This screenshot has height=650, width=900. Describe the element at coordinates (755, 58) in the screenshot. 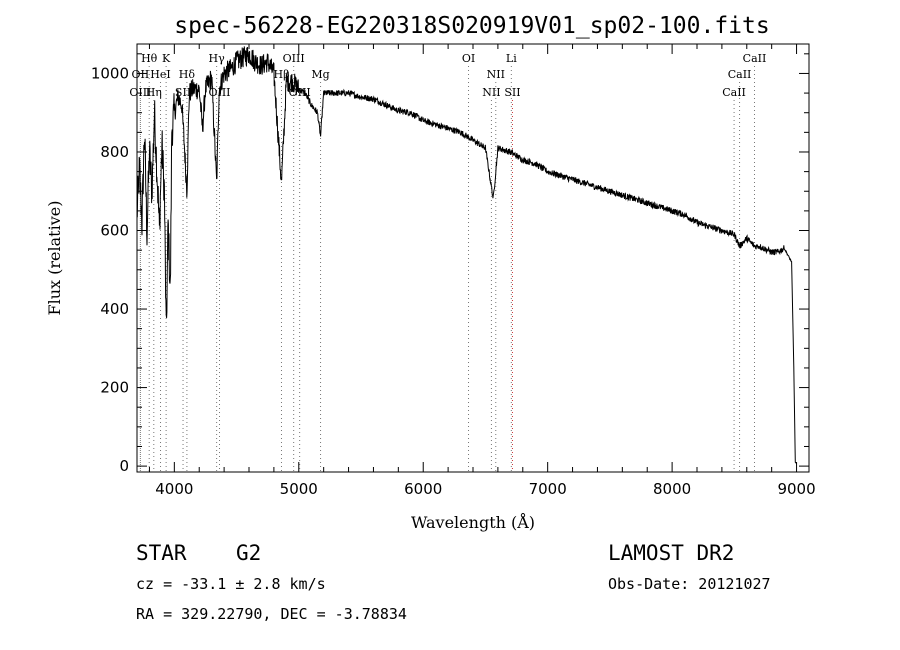

I see `line-label-6: CaII` at that location.